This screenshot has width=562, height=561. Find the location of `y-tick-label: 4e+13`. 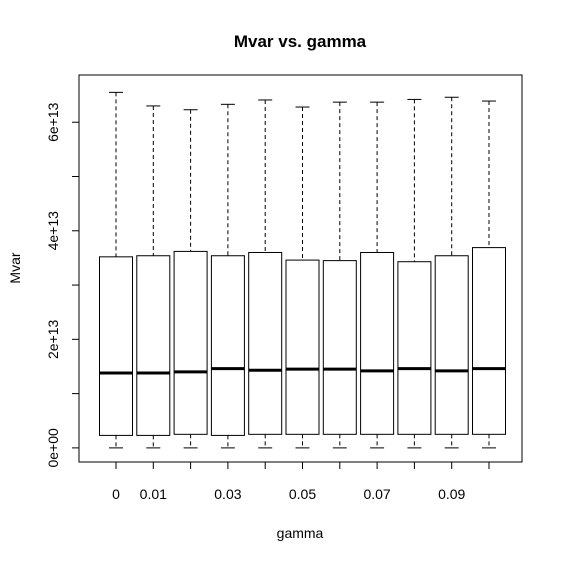

y-tick-label: 4e+13 is located at coordinates (53, 231).